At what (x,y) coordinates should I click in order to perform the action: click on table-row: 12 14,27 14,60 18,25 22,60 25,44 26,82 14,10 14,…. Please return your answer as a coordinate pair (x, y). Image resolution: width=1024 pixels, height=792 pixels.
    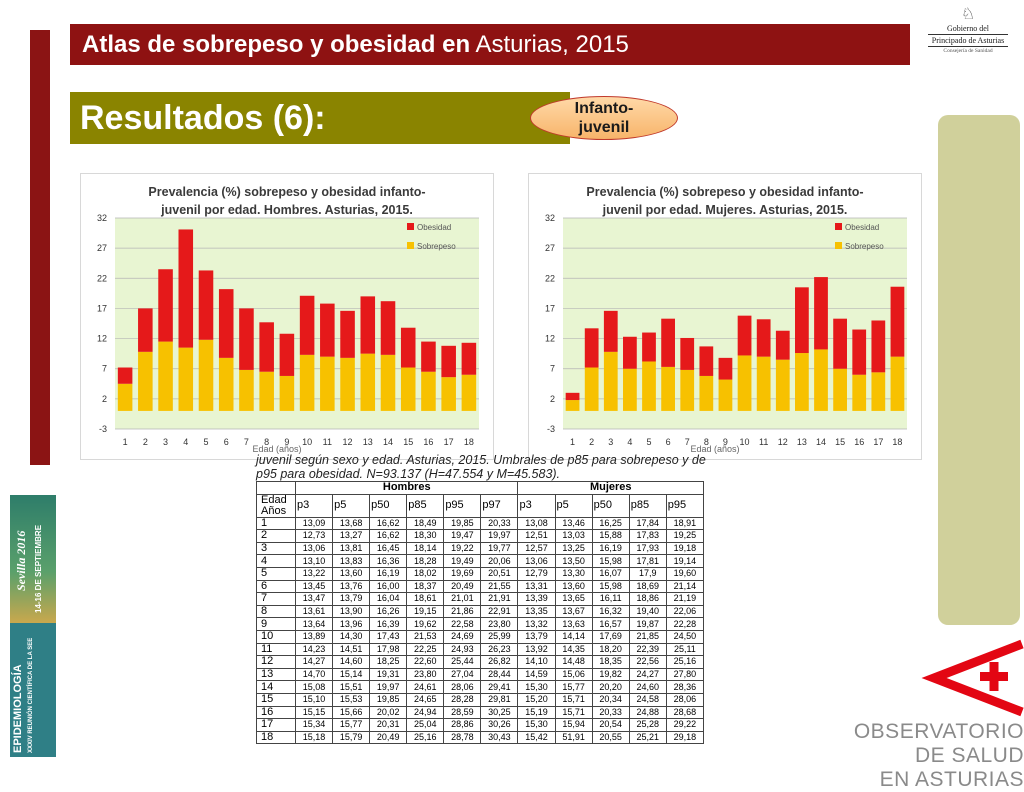
    Looking at the image, I should click on (480, 662).